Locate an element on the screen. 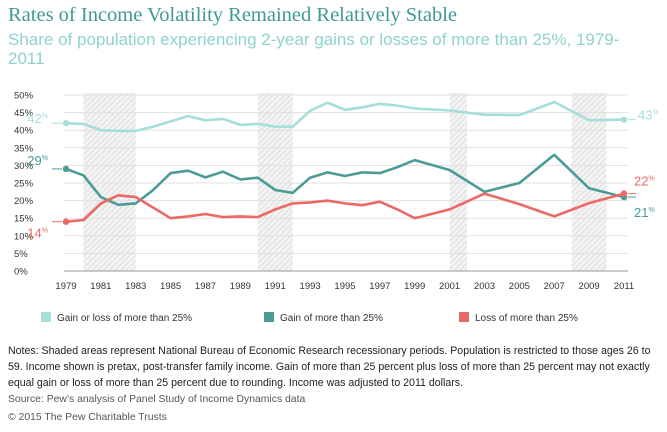 The width and height of the screenshot is (667, 432). x-tick-label: 1987 is located at coordinates (205, 286).